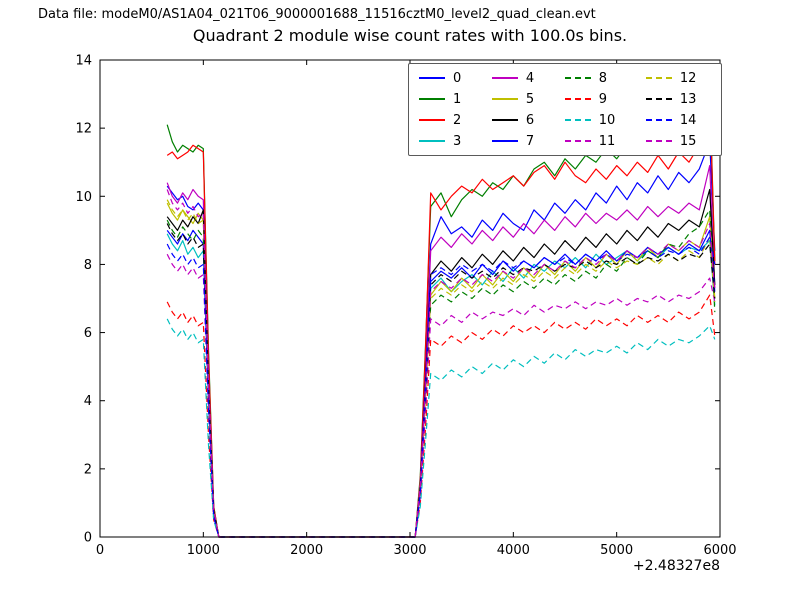 Image resolution: width=800 pixels, height=600 pixels. What do you see at coordinates (100, 550) in the screenshot?
I see `x-tick-label: 0` at bounding box center [100, 550].